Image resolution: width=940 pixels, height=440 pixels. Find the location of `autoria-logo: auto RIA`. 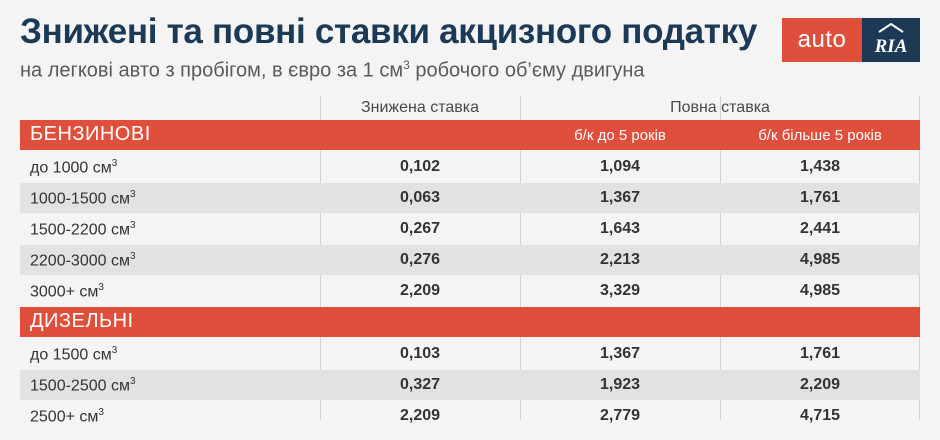

autoria-logo: auto RIA is located at coordinates (851, 40).